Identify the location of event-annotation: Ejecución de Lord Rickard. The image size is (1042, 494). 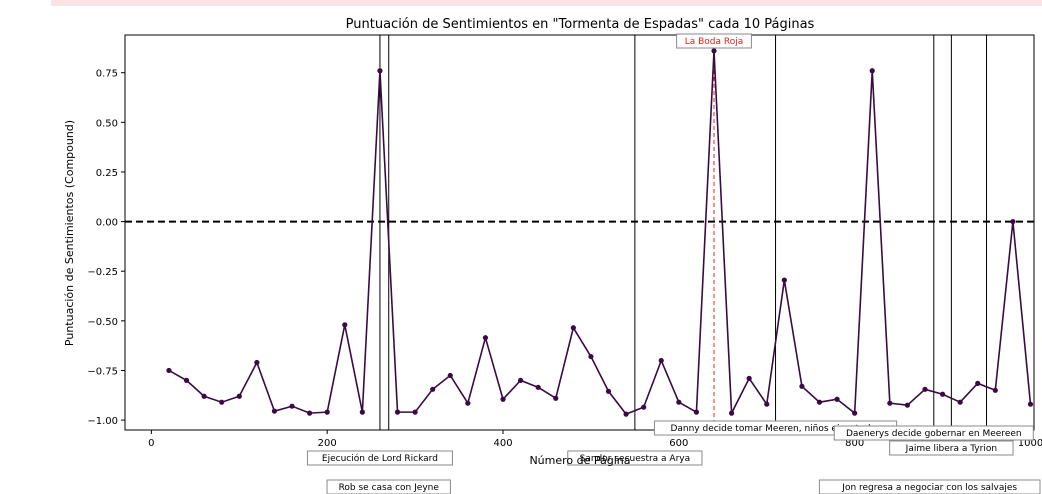
(379, 458).